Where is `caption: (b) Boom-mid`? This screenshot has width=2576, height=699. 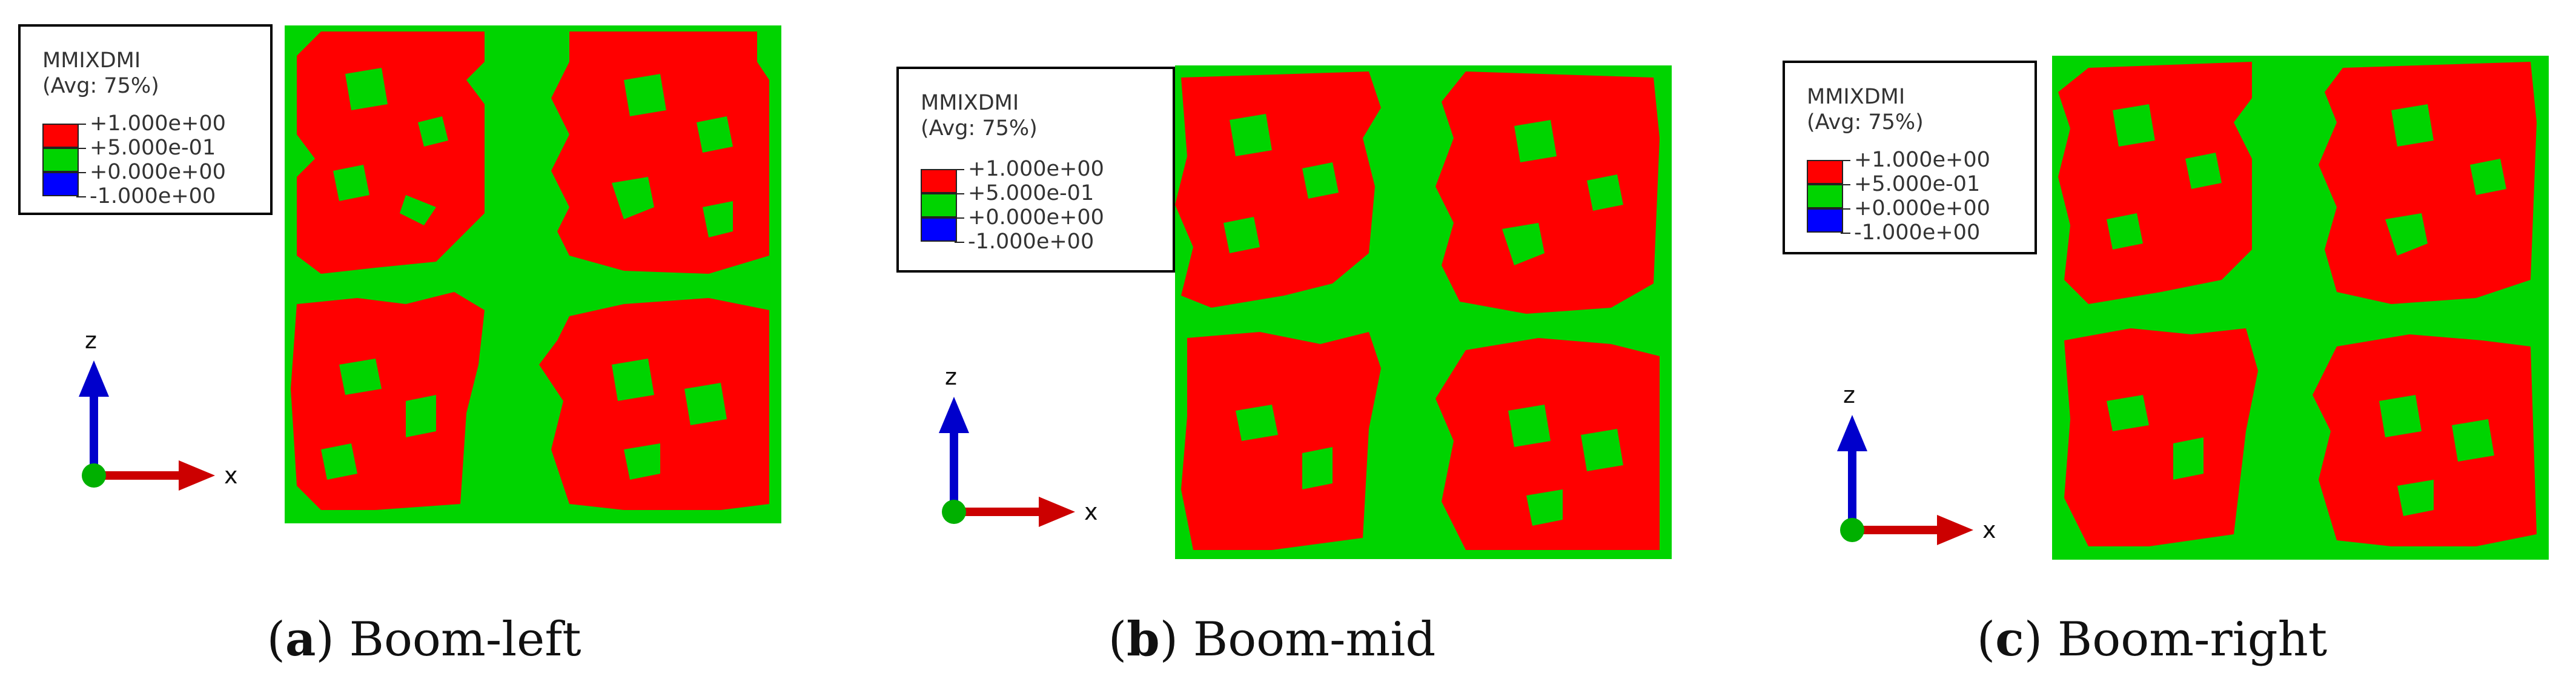
caption: (b) Boom-mid is located at coordinates (1272, 639).